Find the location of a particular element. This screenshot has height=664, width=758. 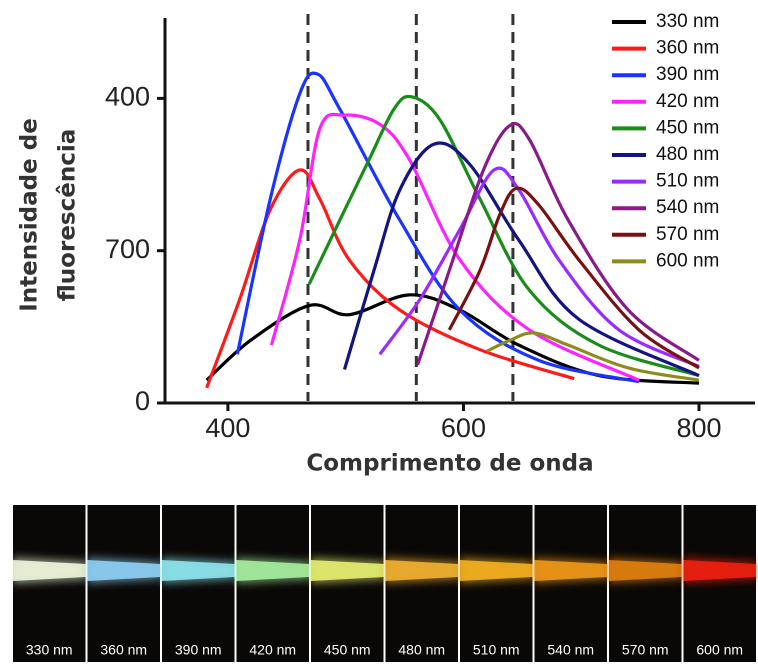

legend-label: 330 nm is located at coordinates (687, 21).